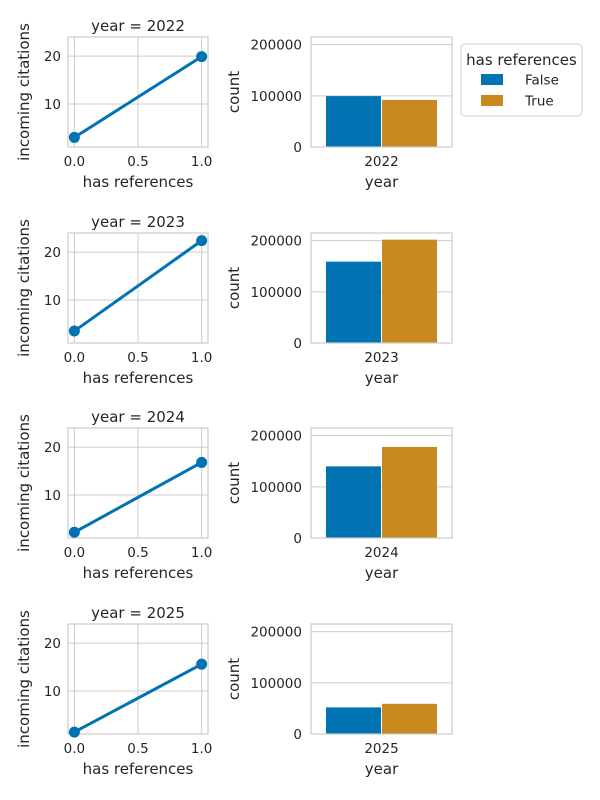 The height and width of the screenshot is (800, 600). I want to click on panel-title: year = 2023, so click(138, 222).